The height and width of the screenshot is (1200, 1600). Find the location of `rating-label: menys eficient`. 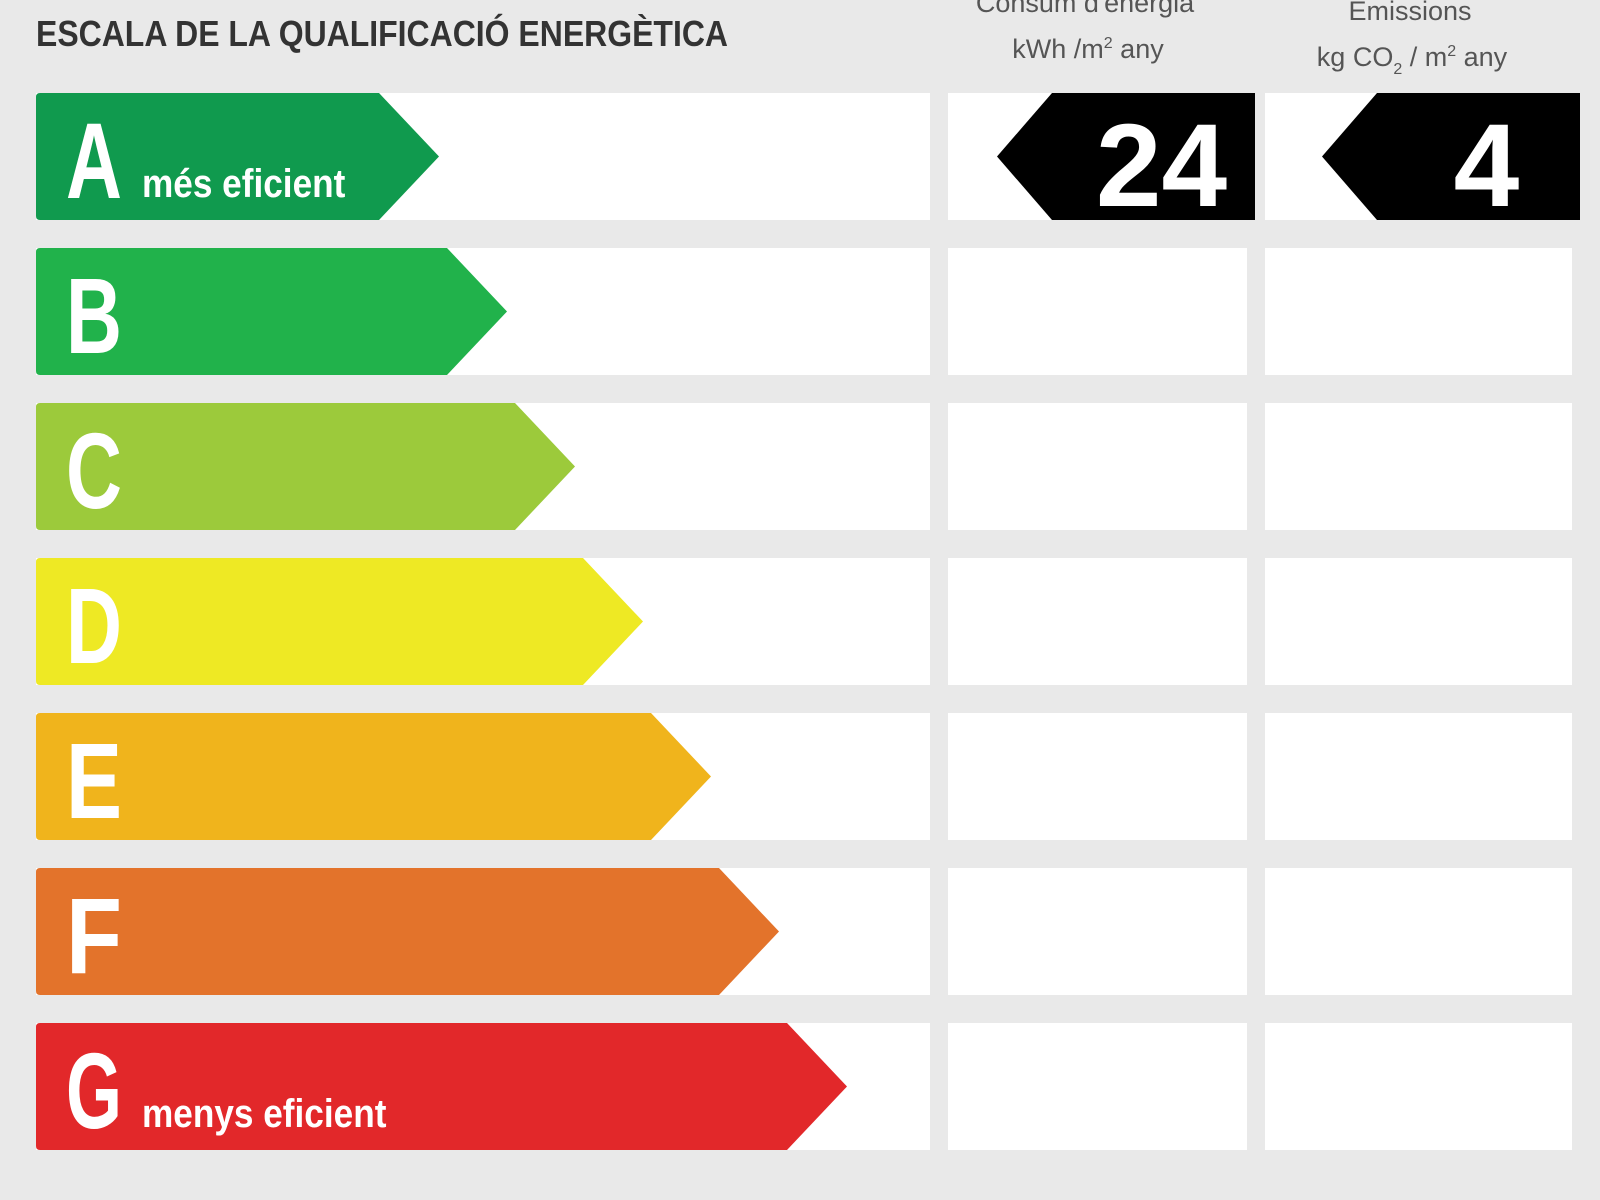

rating-label: menys eficient is located at coordinates (264, 1113).